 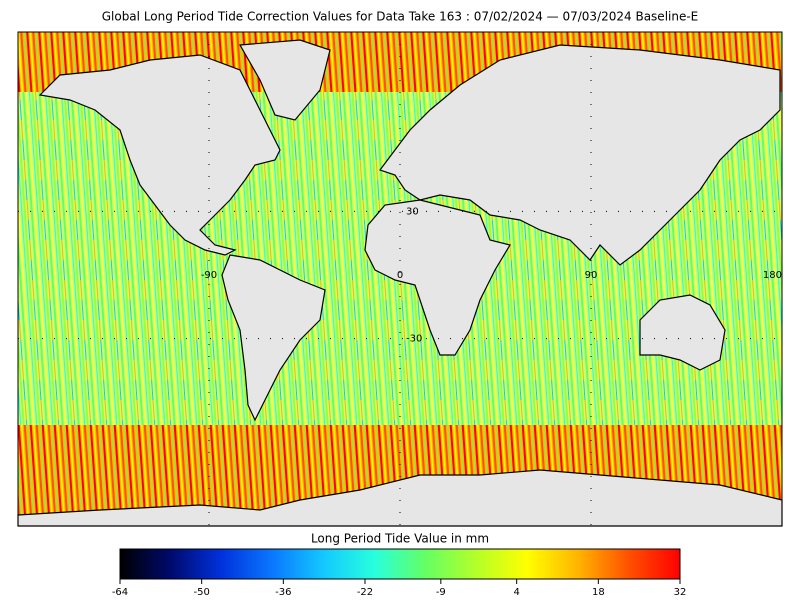 I want to click on colorbar-label: Long Period Tide Value in mm, so click(x=400, y=539).